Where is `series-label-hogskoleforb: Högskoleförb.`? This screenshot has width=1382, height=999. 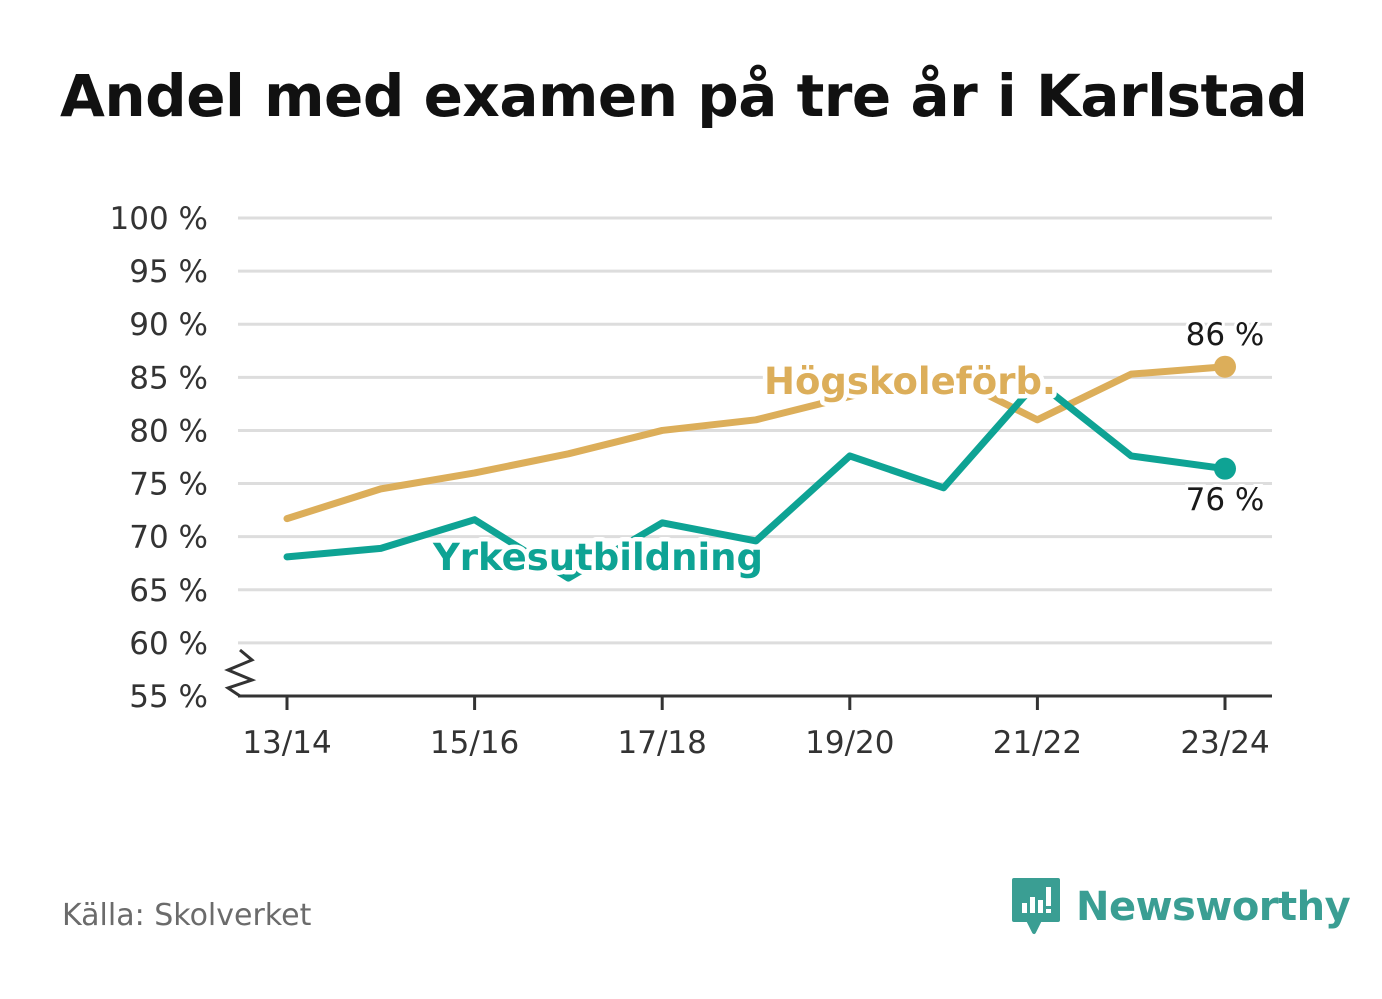 series-label-hogskoleforb: Högskoleförb. is located at coordinates (910, 381).